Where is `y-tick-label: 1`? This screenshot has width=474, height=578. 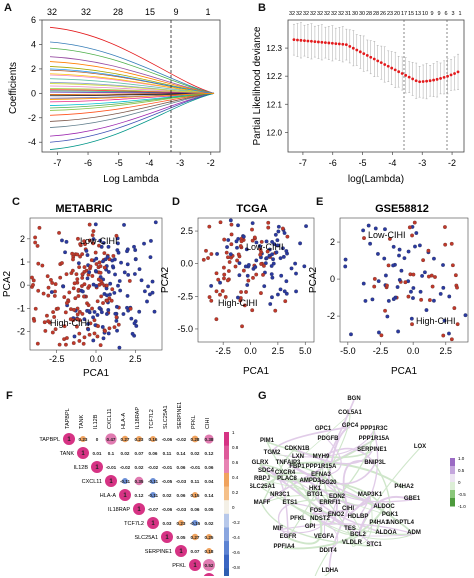 y-tick-label: 1 is located at coordinates (22, 262).